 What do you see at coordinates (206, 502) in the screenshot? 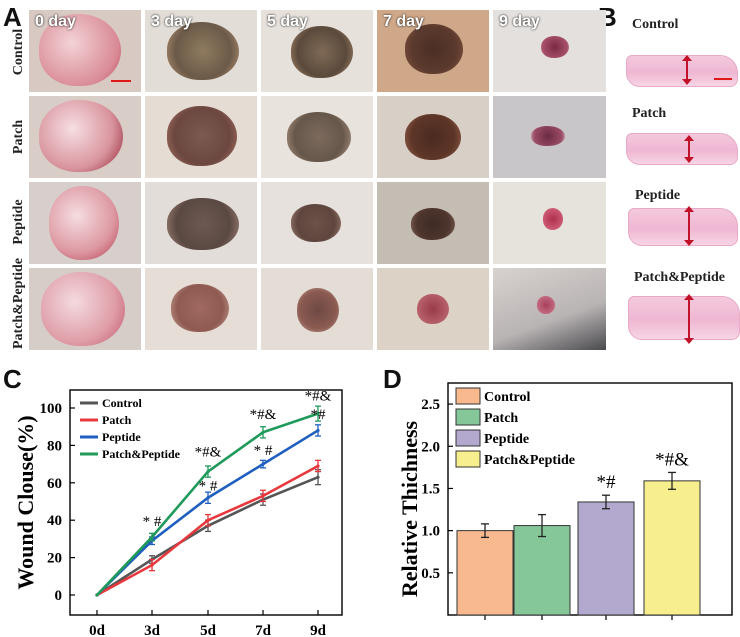
I see `plot-frame` at bounding box center [206, 502].